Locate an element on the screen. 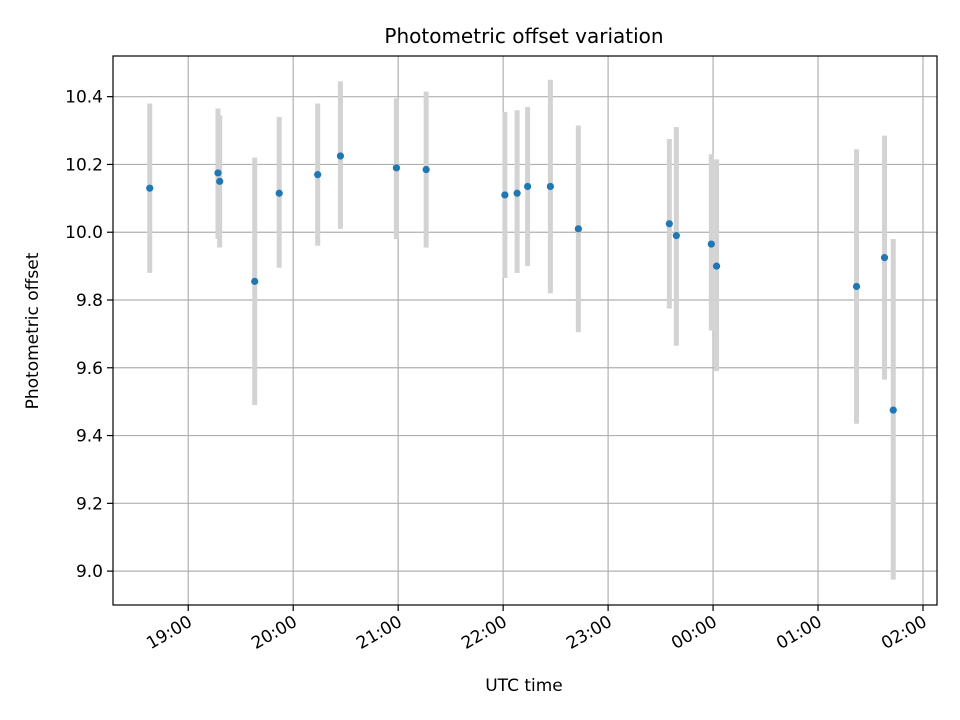 The image size is (960, 720). y-axis-label: Photometric offset is located at coordinates (33, 330).